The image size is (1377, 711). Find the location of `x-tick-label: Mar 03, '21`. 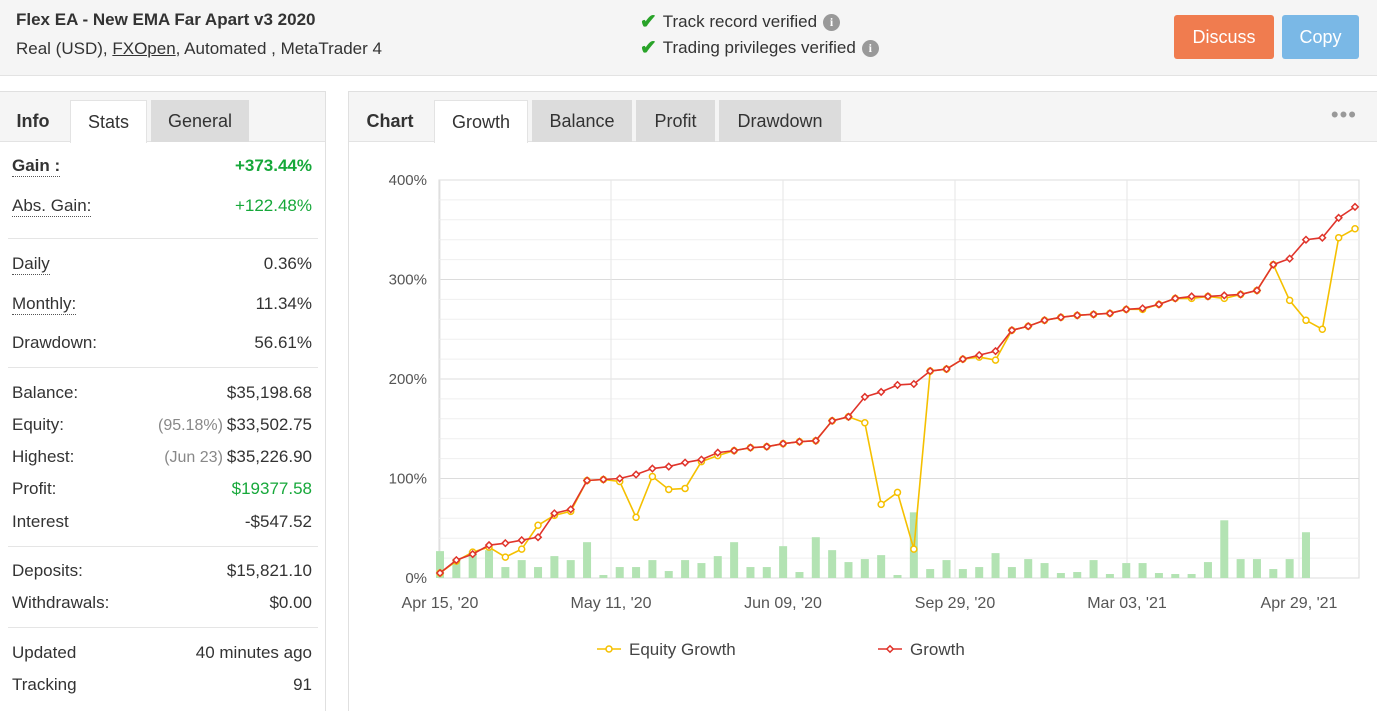

x-tick-label: Mar 03, '21 is located at coordinates (1127, 603).